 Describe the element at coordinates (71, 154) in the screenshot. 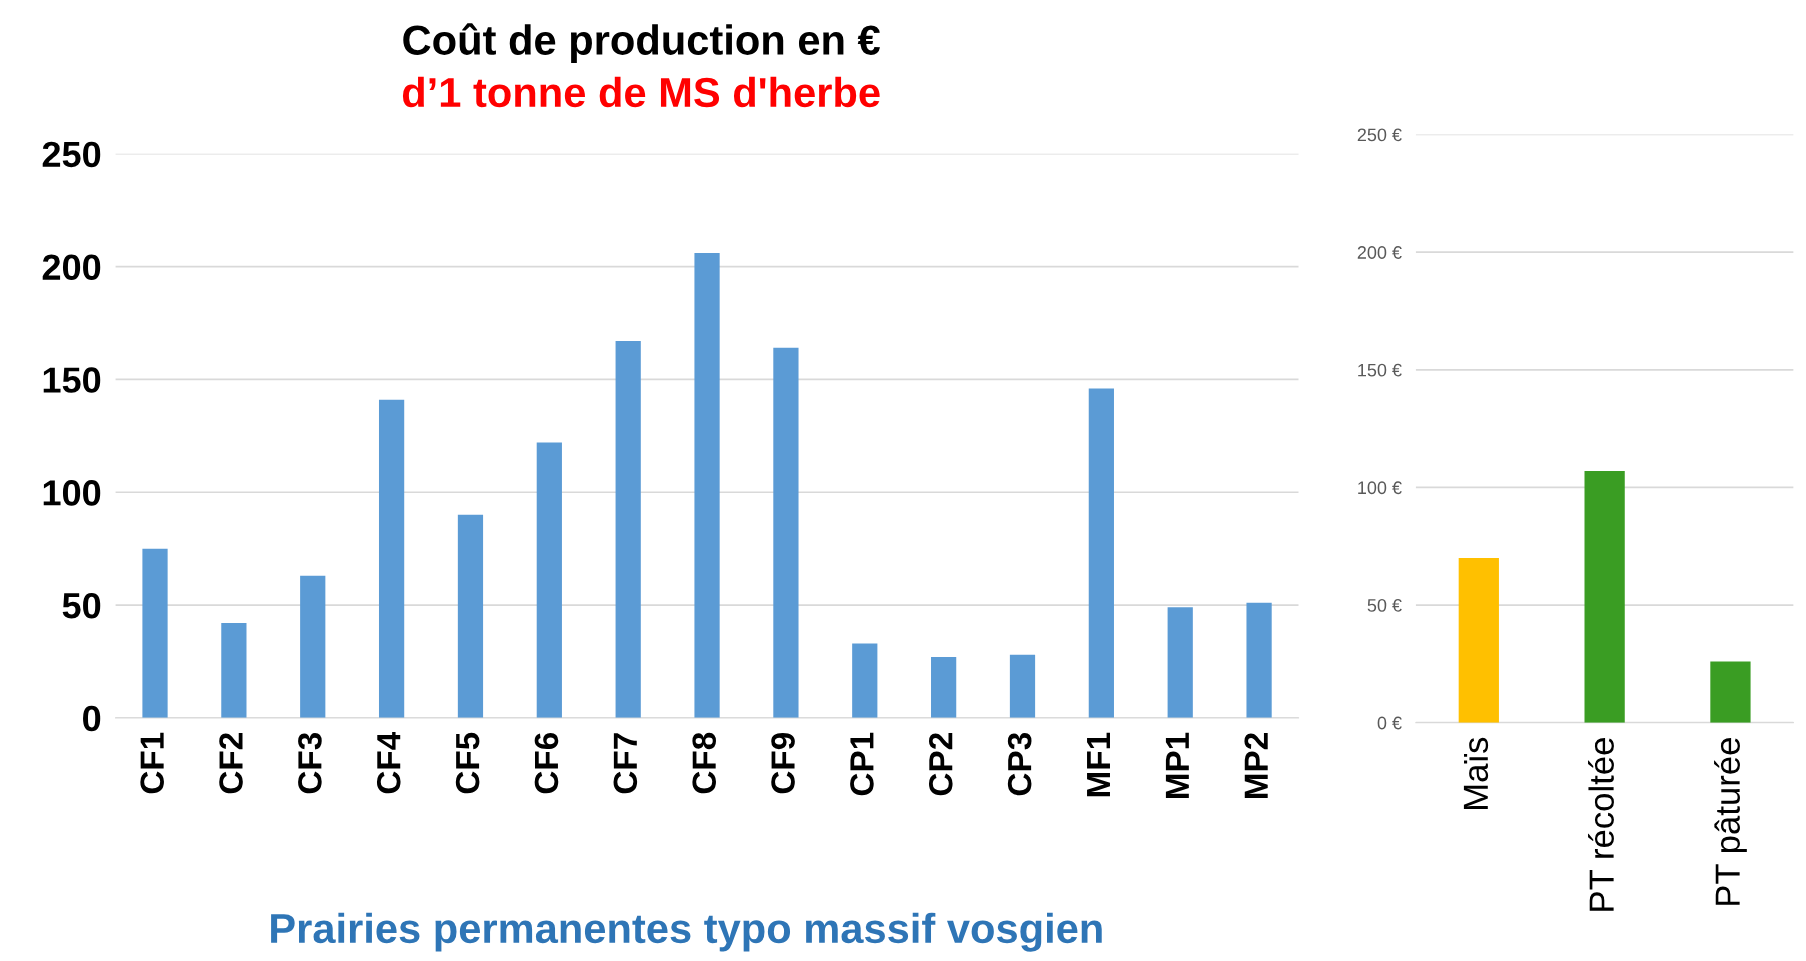

I see `y-tick-label: 250` at that location.